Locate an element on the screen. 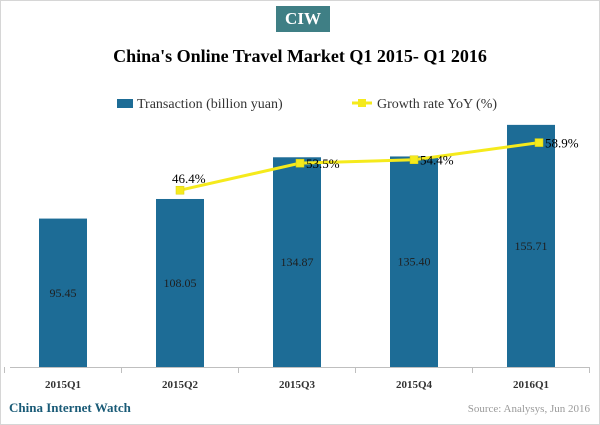  bar-2015Q1 is located at coordinates (63, 292).